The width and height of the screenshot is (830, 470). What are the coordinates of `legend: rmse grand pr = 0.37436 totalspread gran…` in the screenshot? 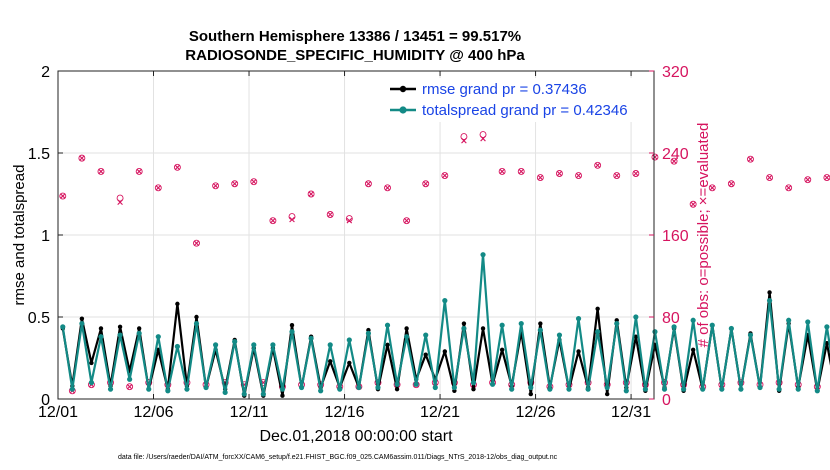 It's located at (515, 100).